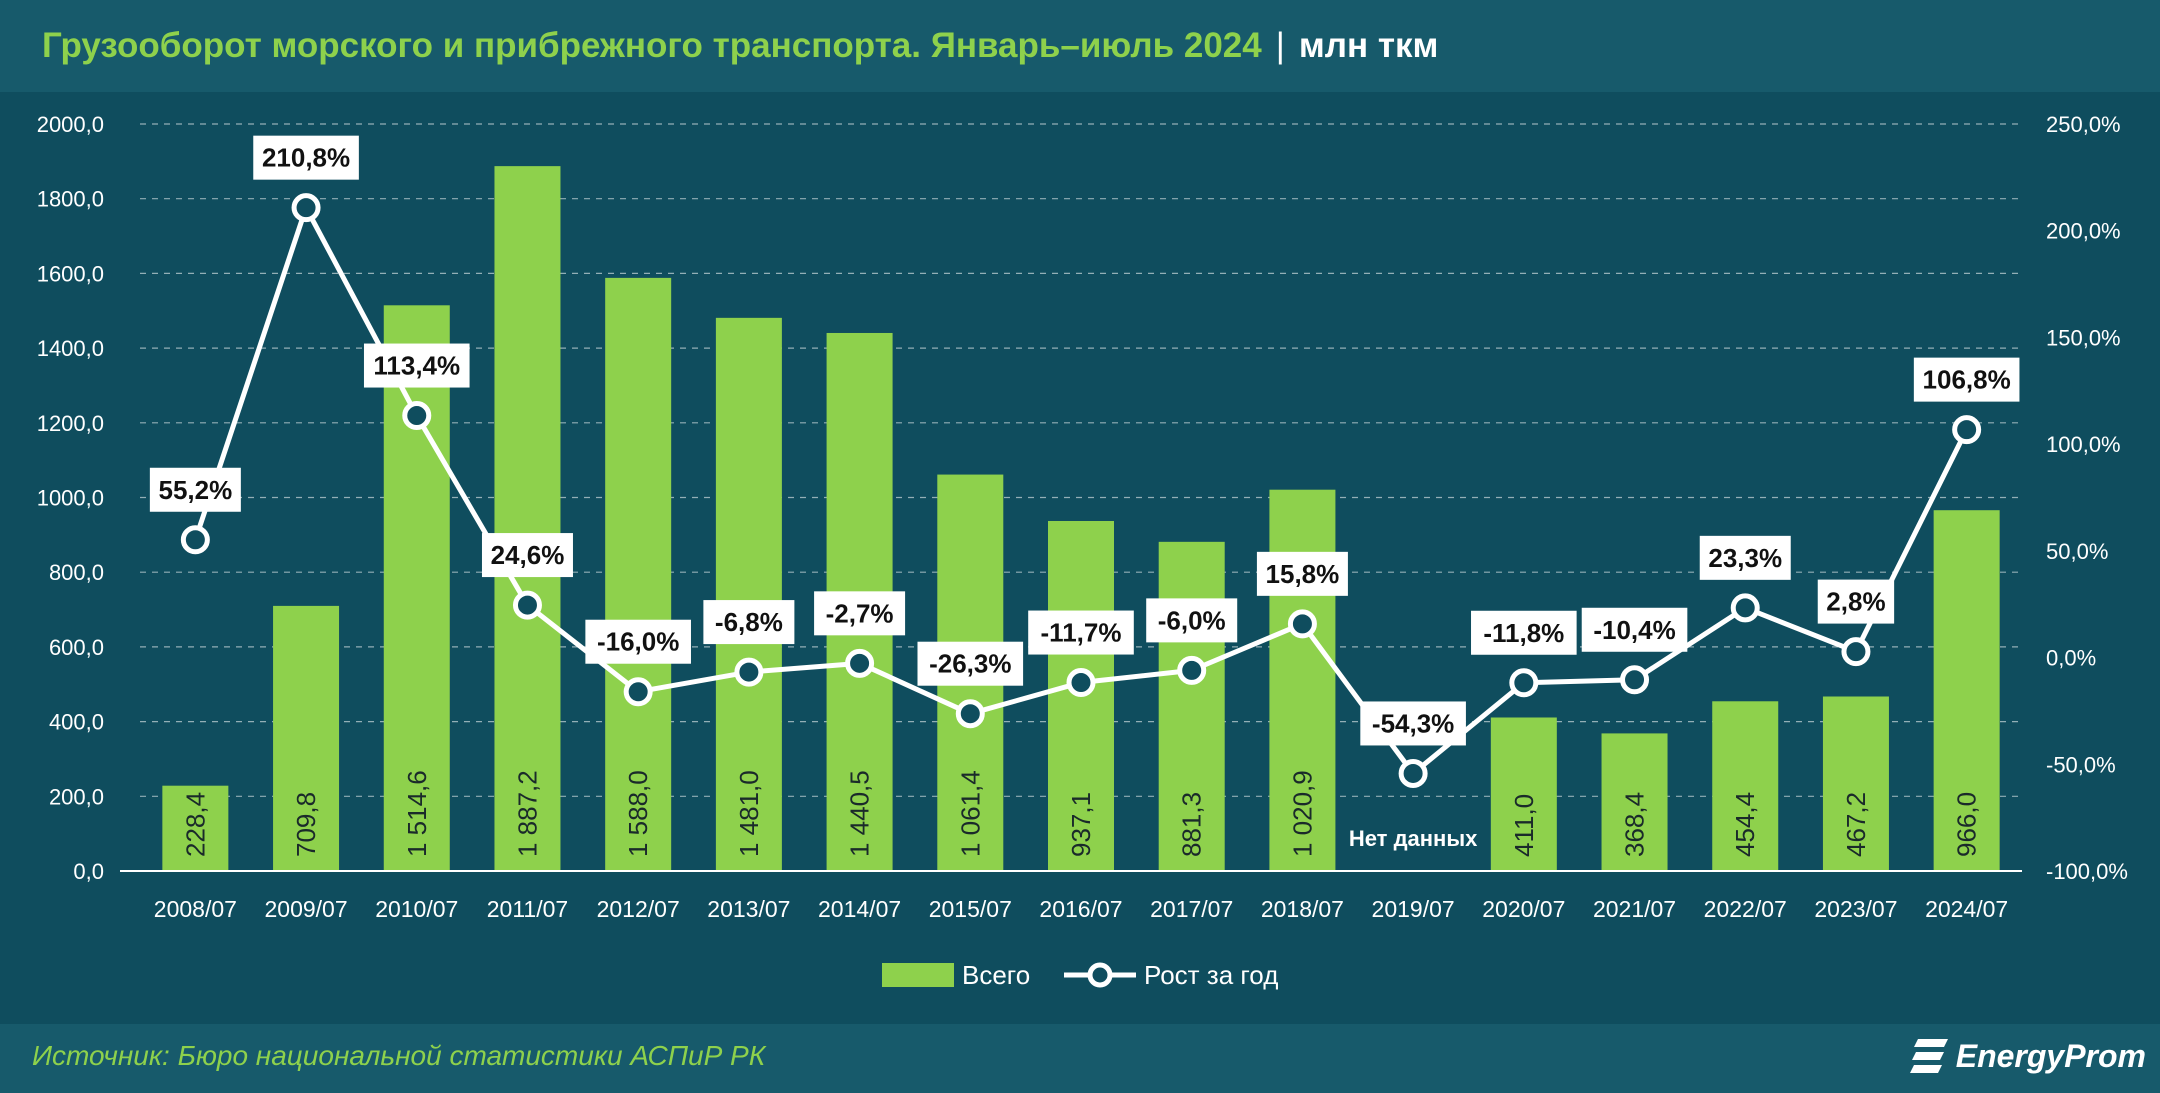  I want to click on growth-value-label: 106,8%, so click(1967, 380).